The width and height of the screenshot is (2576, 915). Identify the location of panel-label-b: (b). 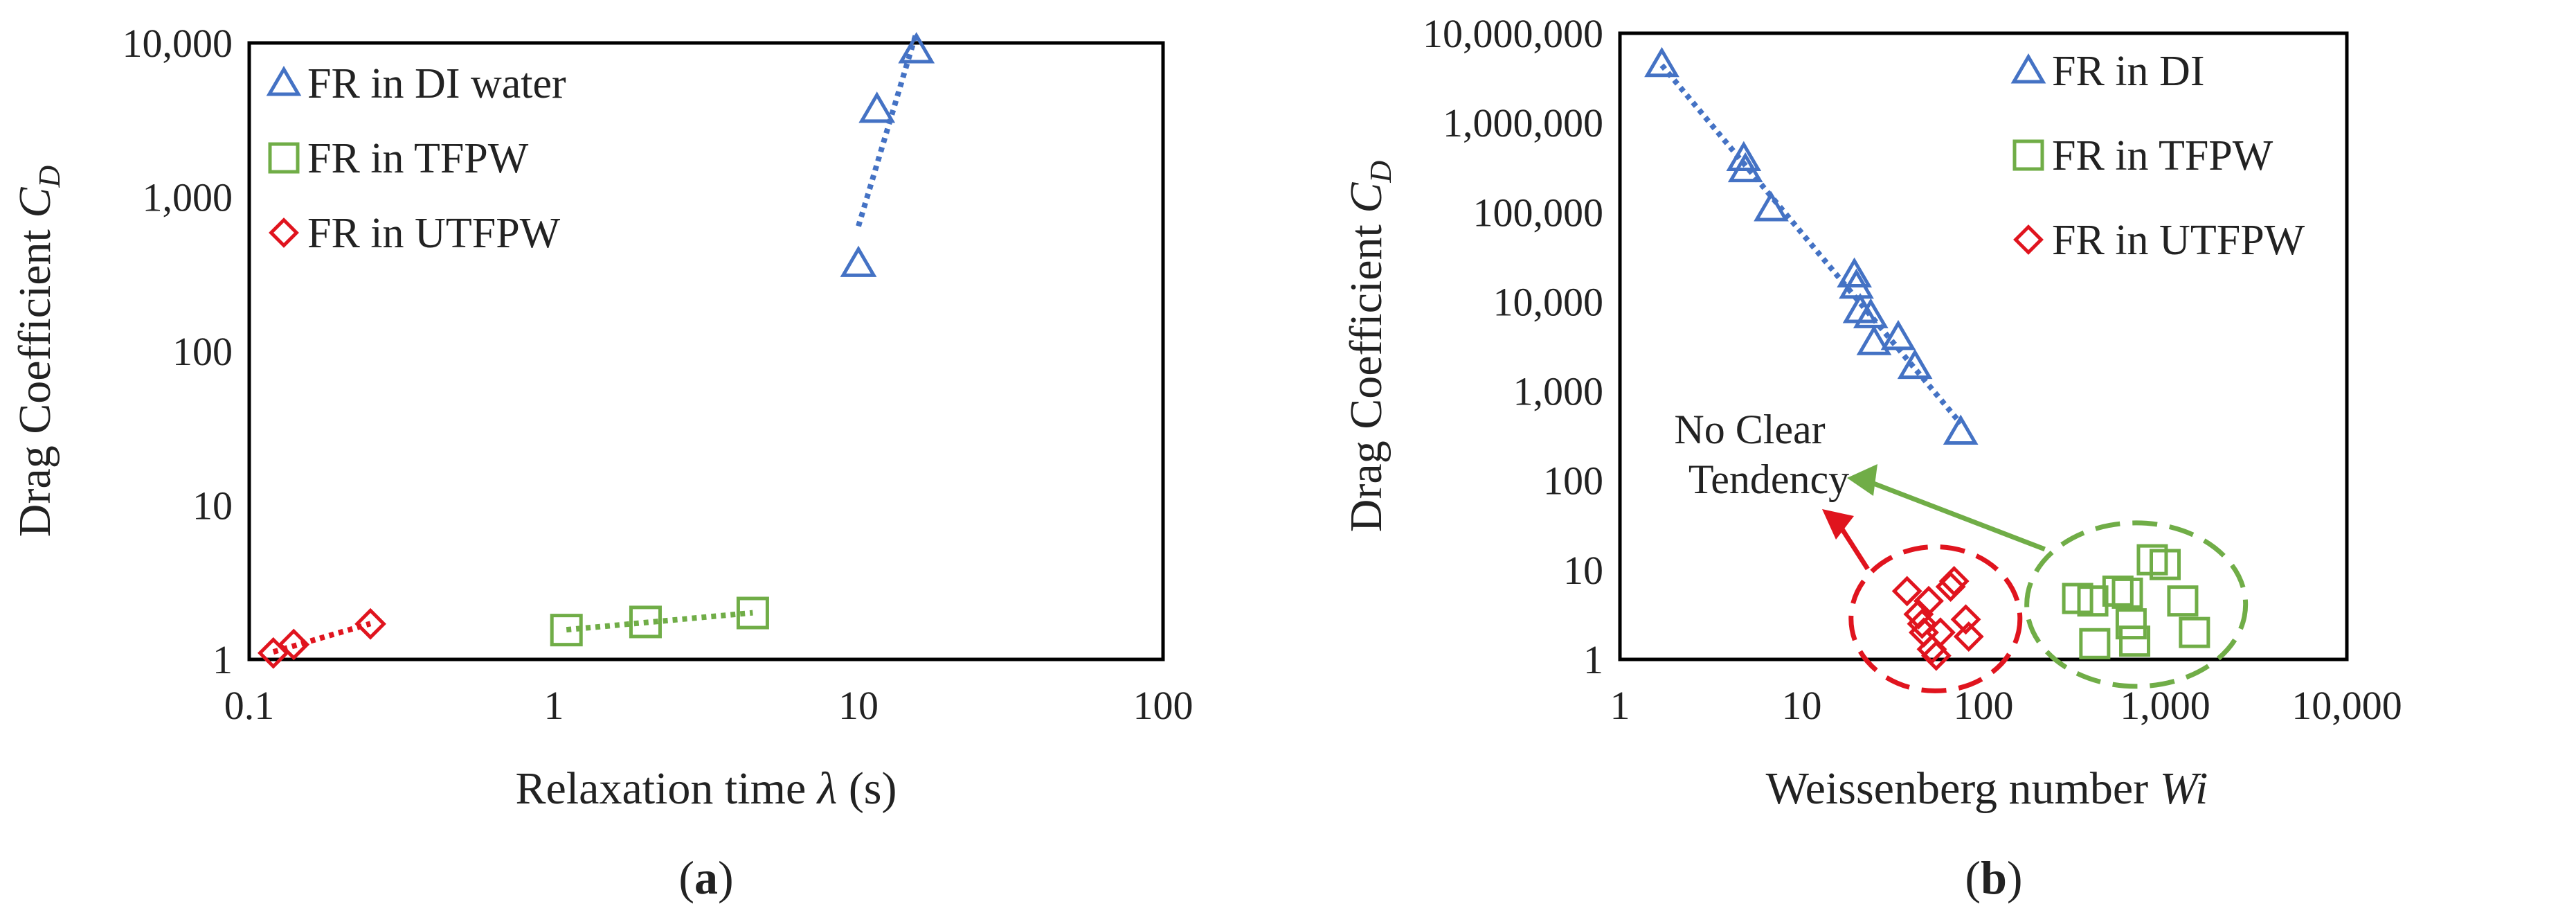
(1993, 877).